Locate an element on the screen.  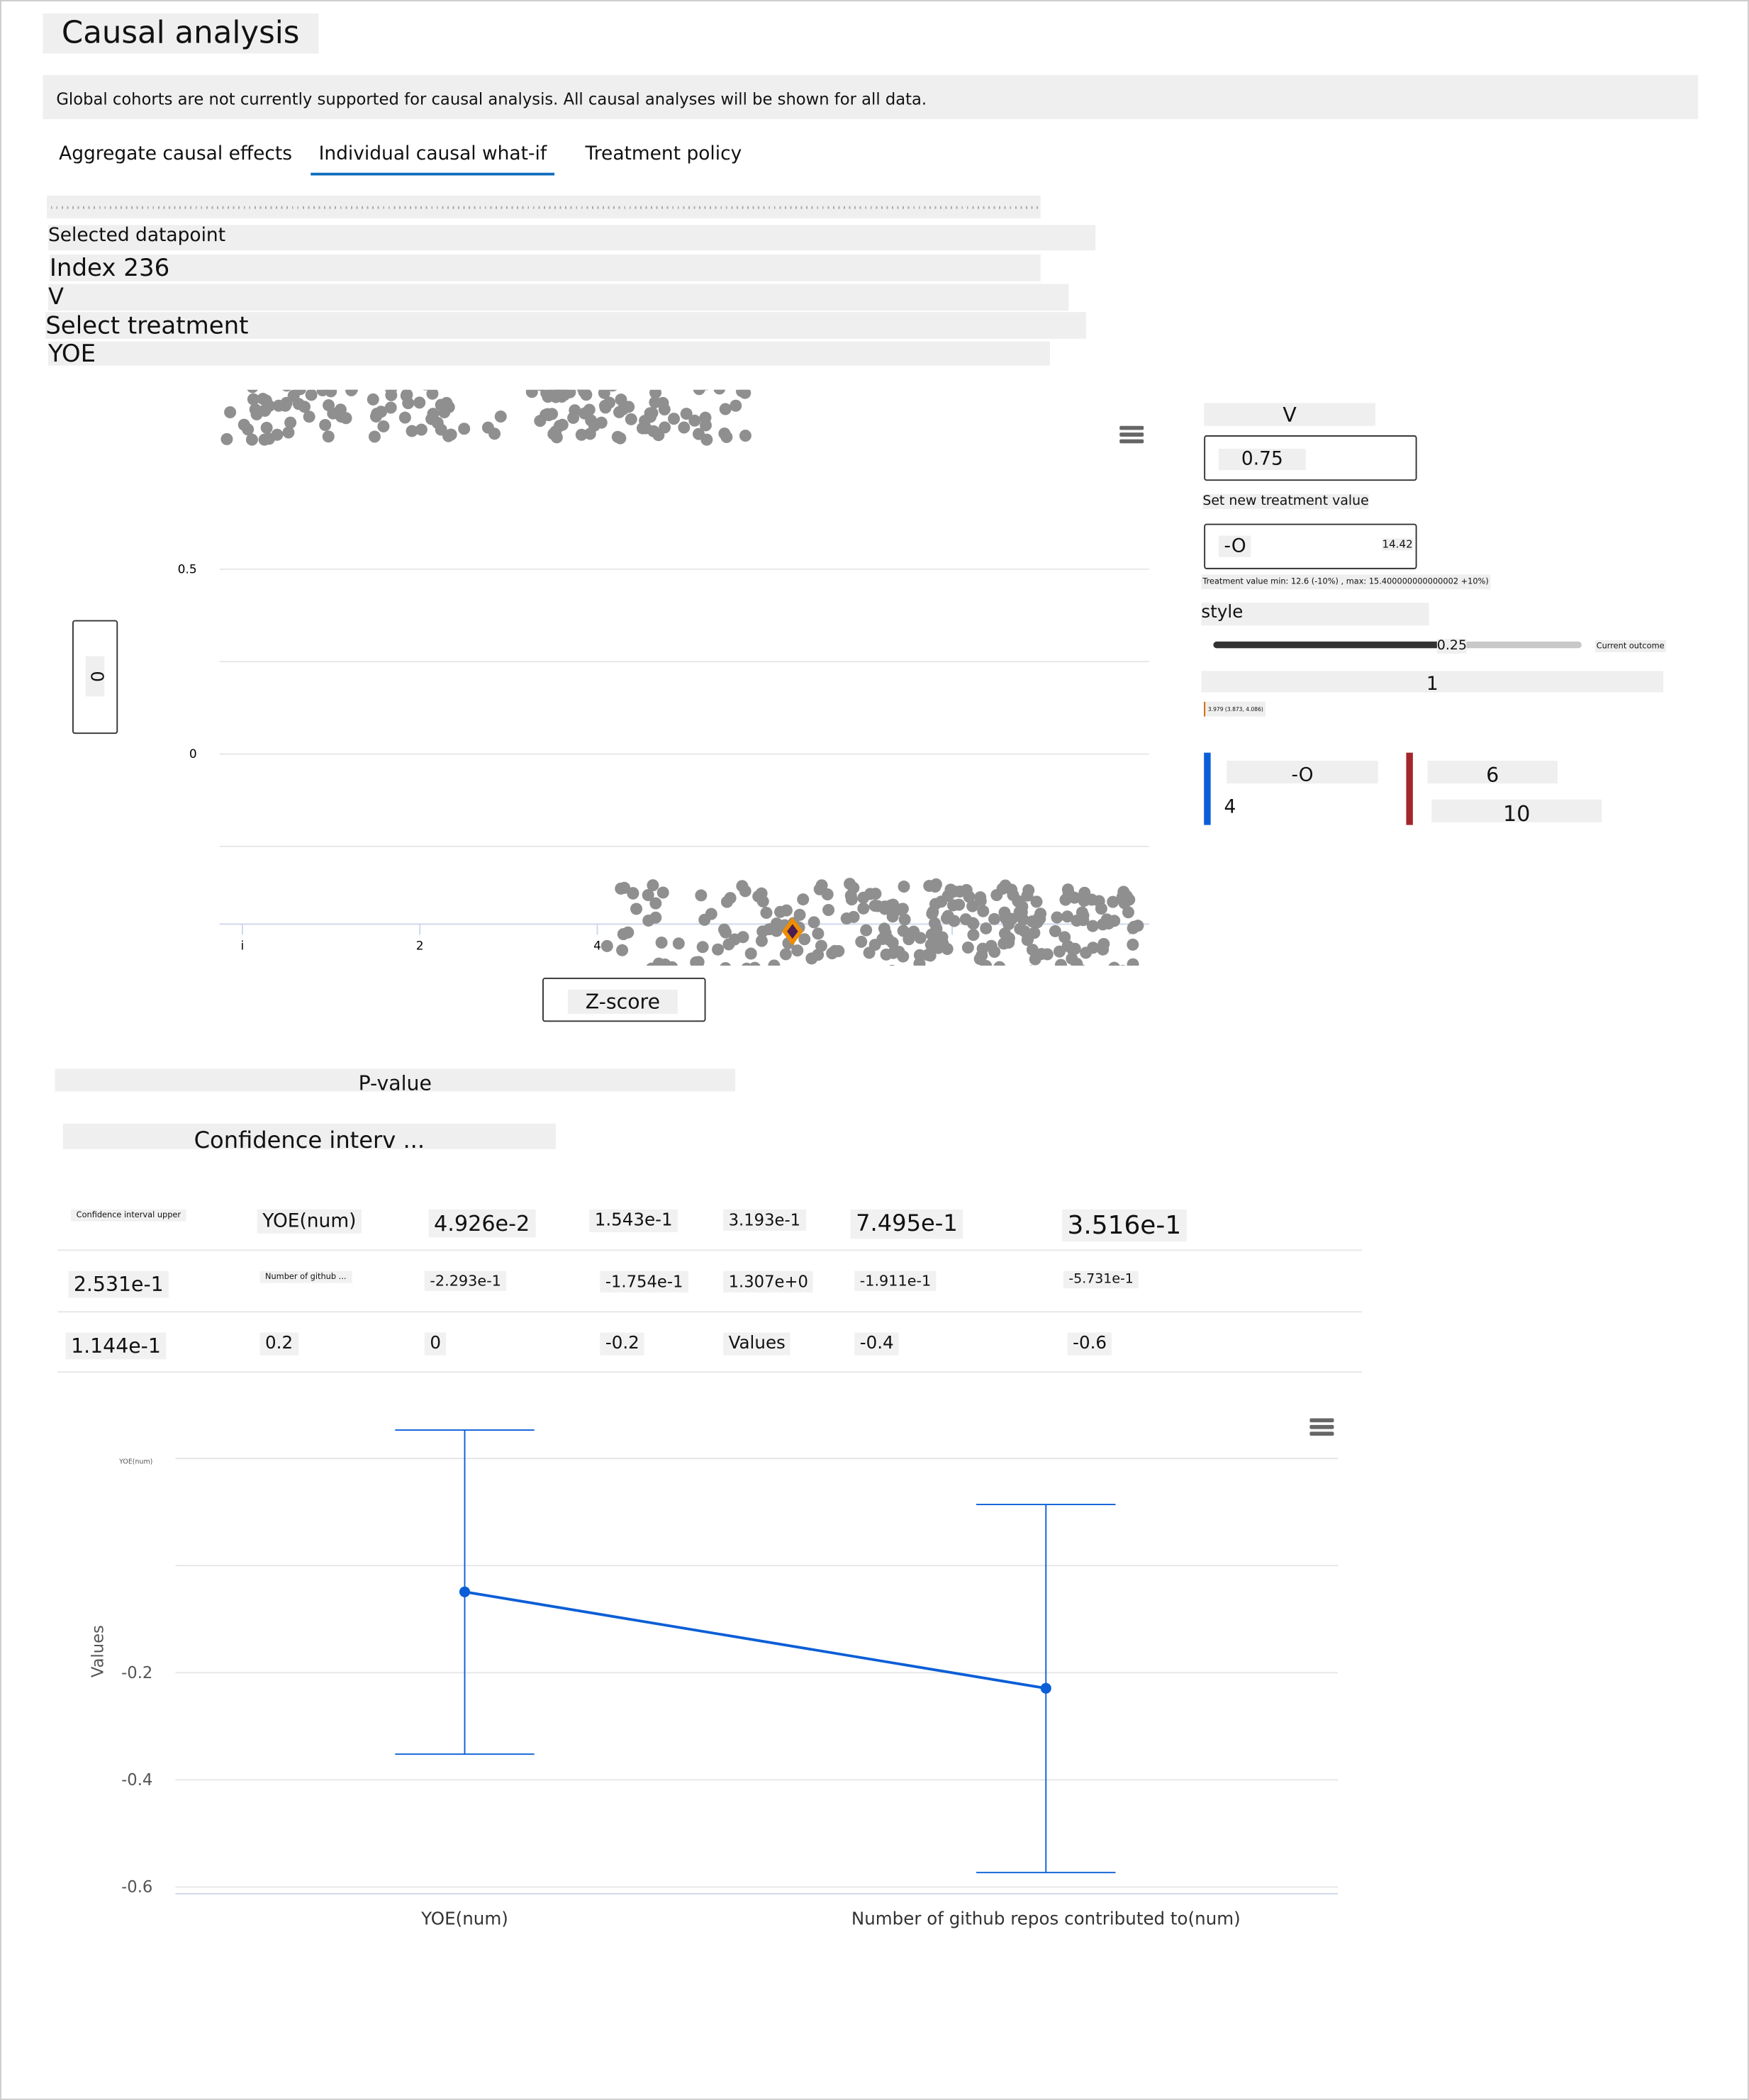
table-cell: -0.2 is located at coordinates (622, 1344).